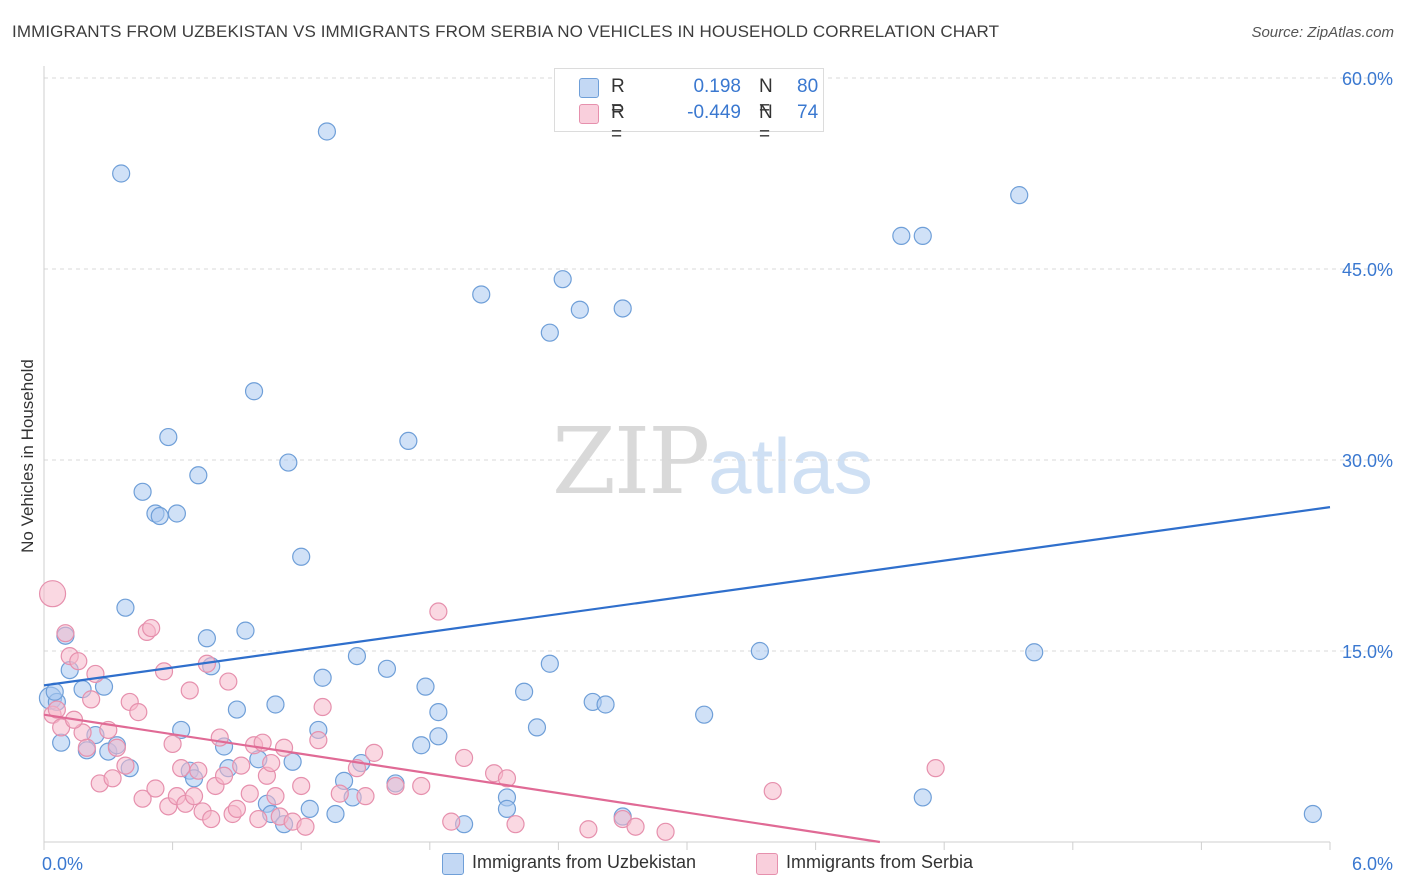 The width and height of the screenshot is (1406, 892). What do you see at coordinates (689, 106) in the screenshot?
I see `correlation-legend: R = 0.198 N = 80 R = -0.449 N = 74` at bounding box center [689, 106].